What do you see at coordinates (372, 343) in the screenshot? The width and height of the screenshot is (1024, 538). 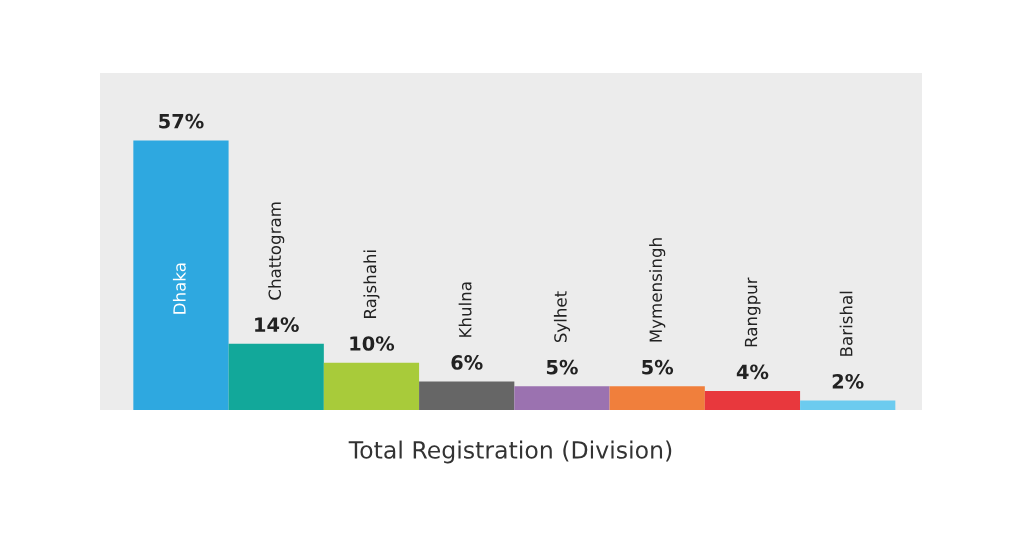 I see `data-label: 10%` at bounding box center [372, 343].